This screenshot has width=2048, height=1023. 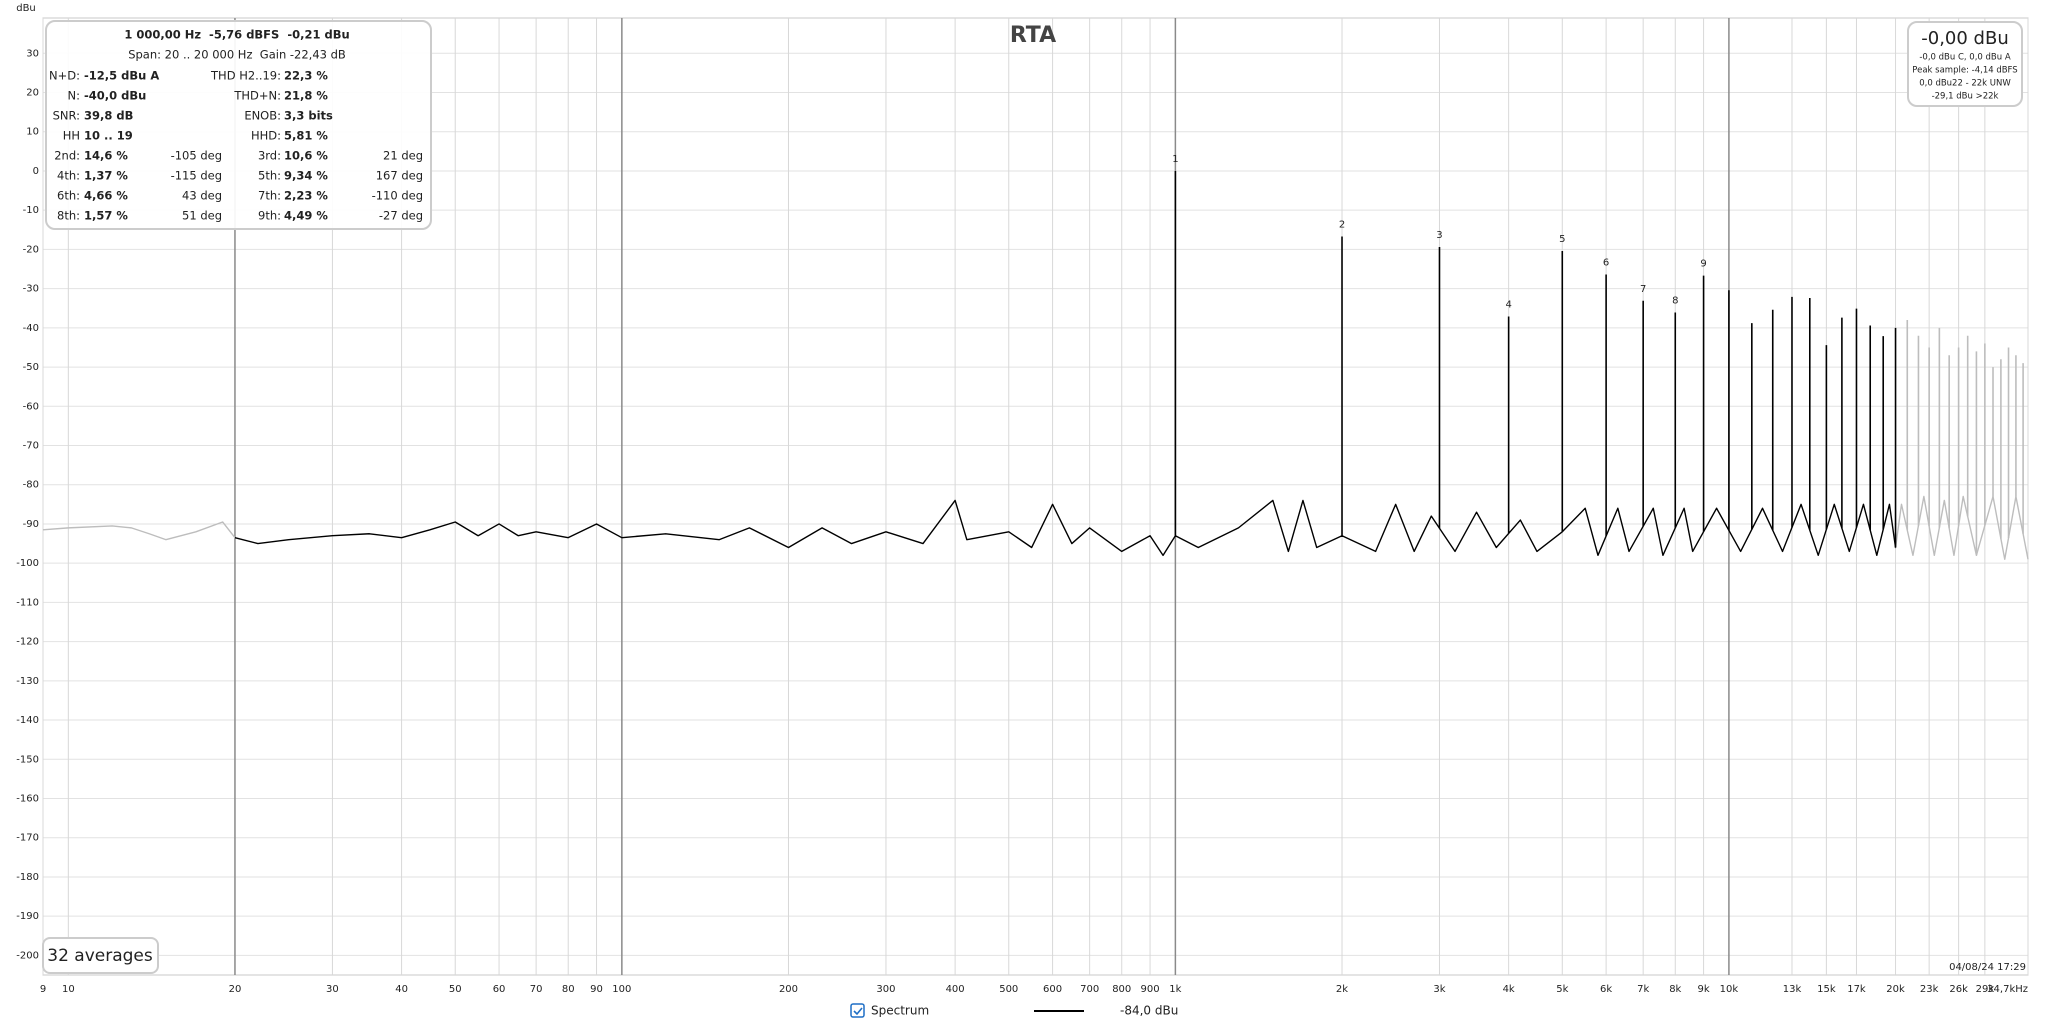 What do you see at coordinates (1964, 71) in the screenshot?
I see `level-detail: Peak sample: -4,14 dBFS` at bounding box center [1964, 71].